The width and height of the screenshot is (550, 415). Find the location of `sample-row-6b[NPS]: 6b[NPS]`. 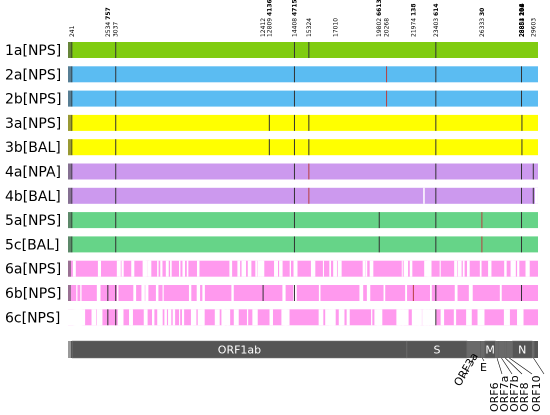

sample-row-6b[NPS]: 6b[NPS] is located at coordinates (271, 293).